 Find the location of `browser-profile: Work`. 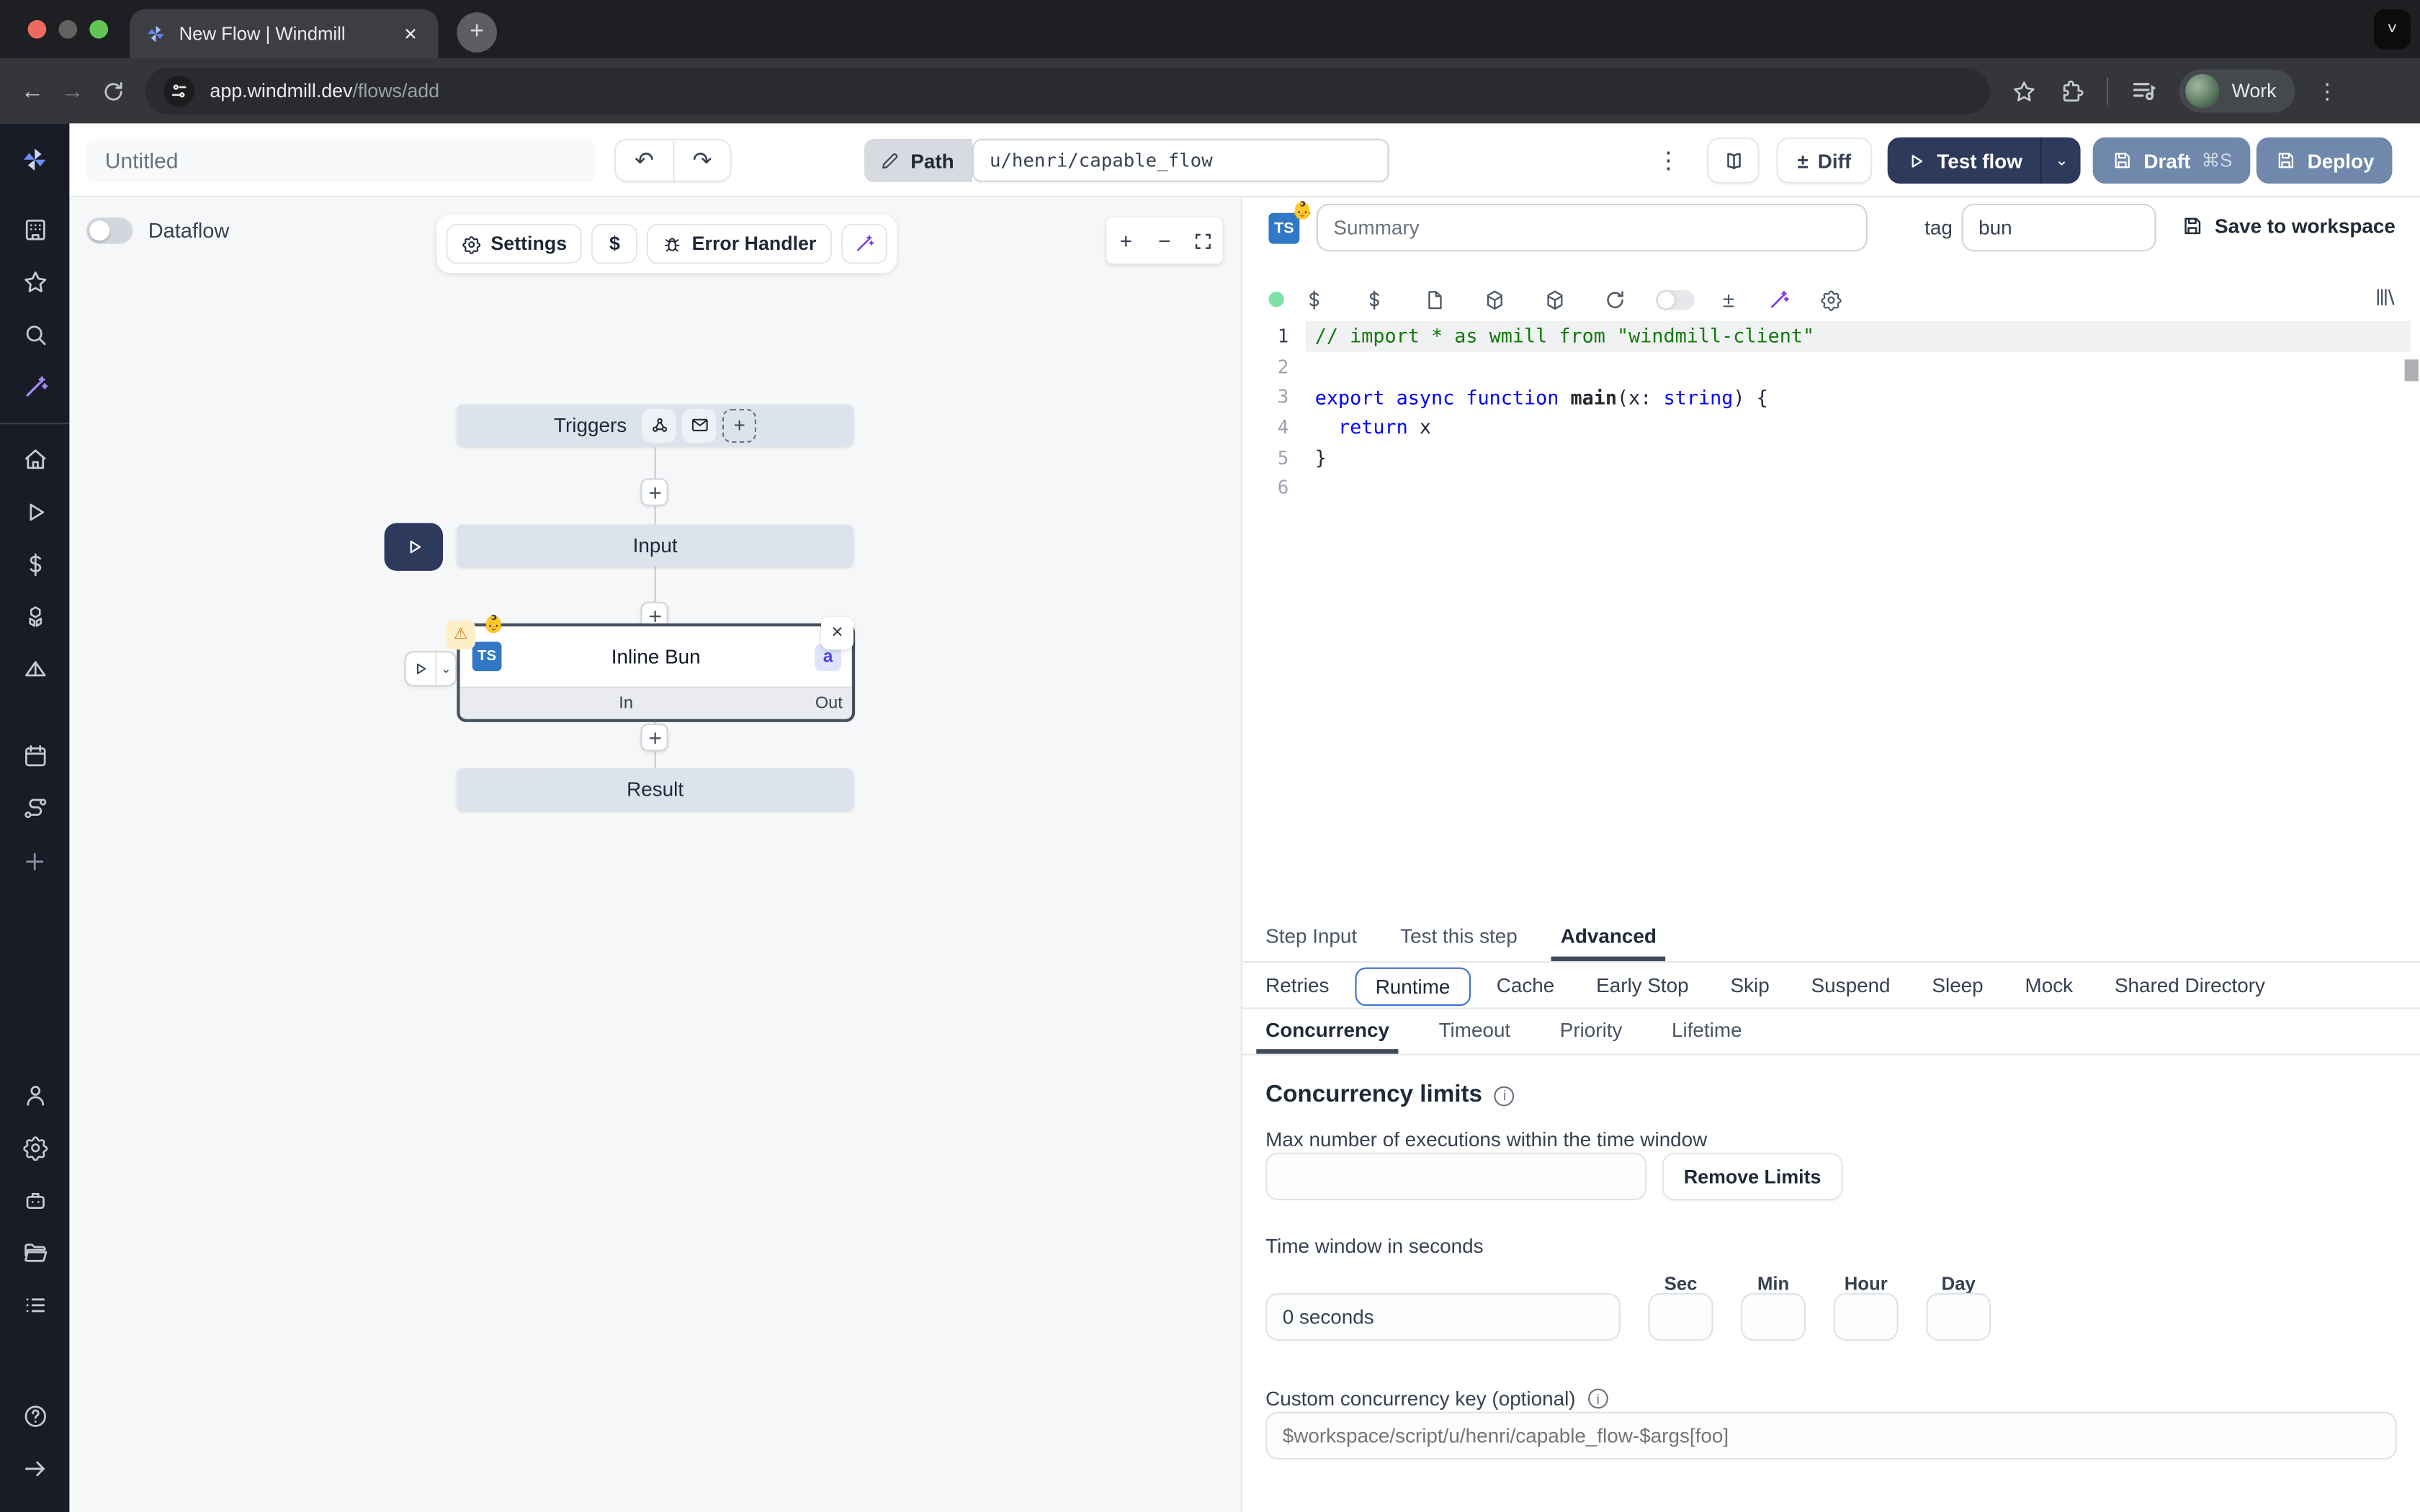

browser-profile: Work is located at coordinates (2237, 91).